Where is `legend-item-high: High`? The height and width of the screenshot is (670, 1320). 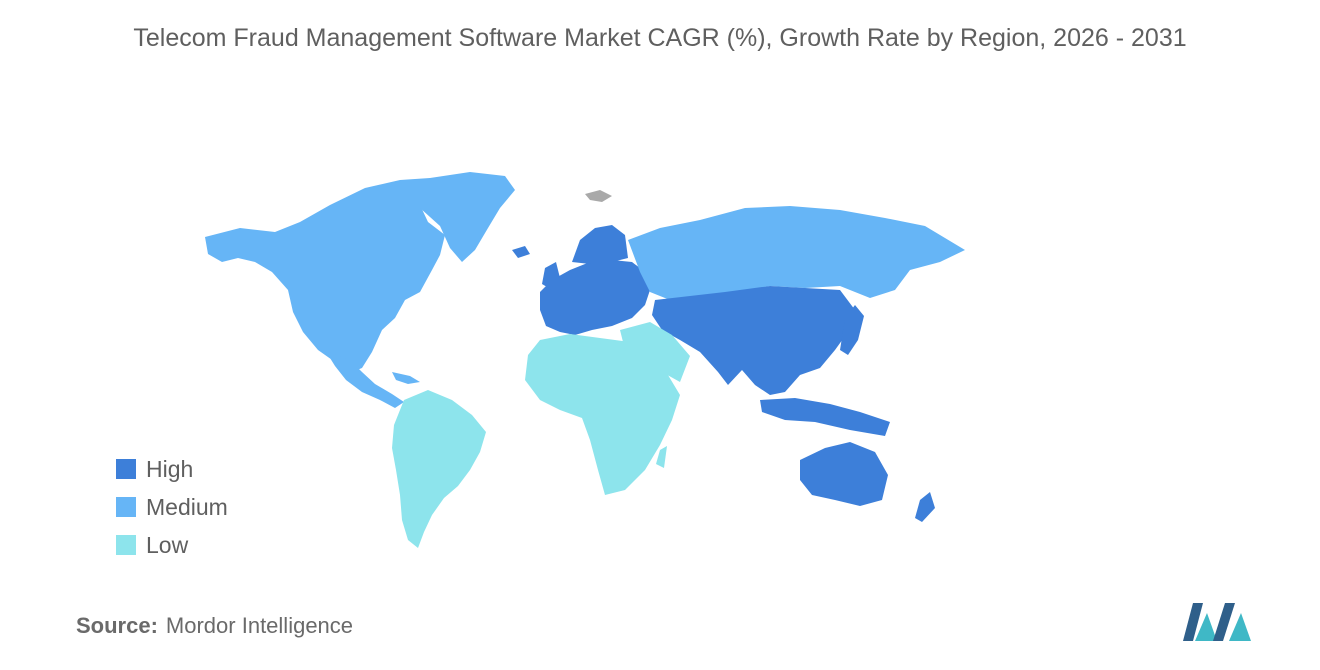 legend-item-high: High is located at coordinates (172, 469).